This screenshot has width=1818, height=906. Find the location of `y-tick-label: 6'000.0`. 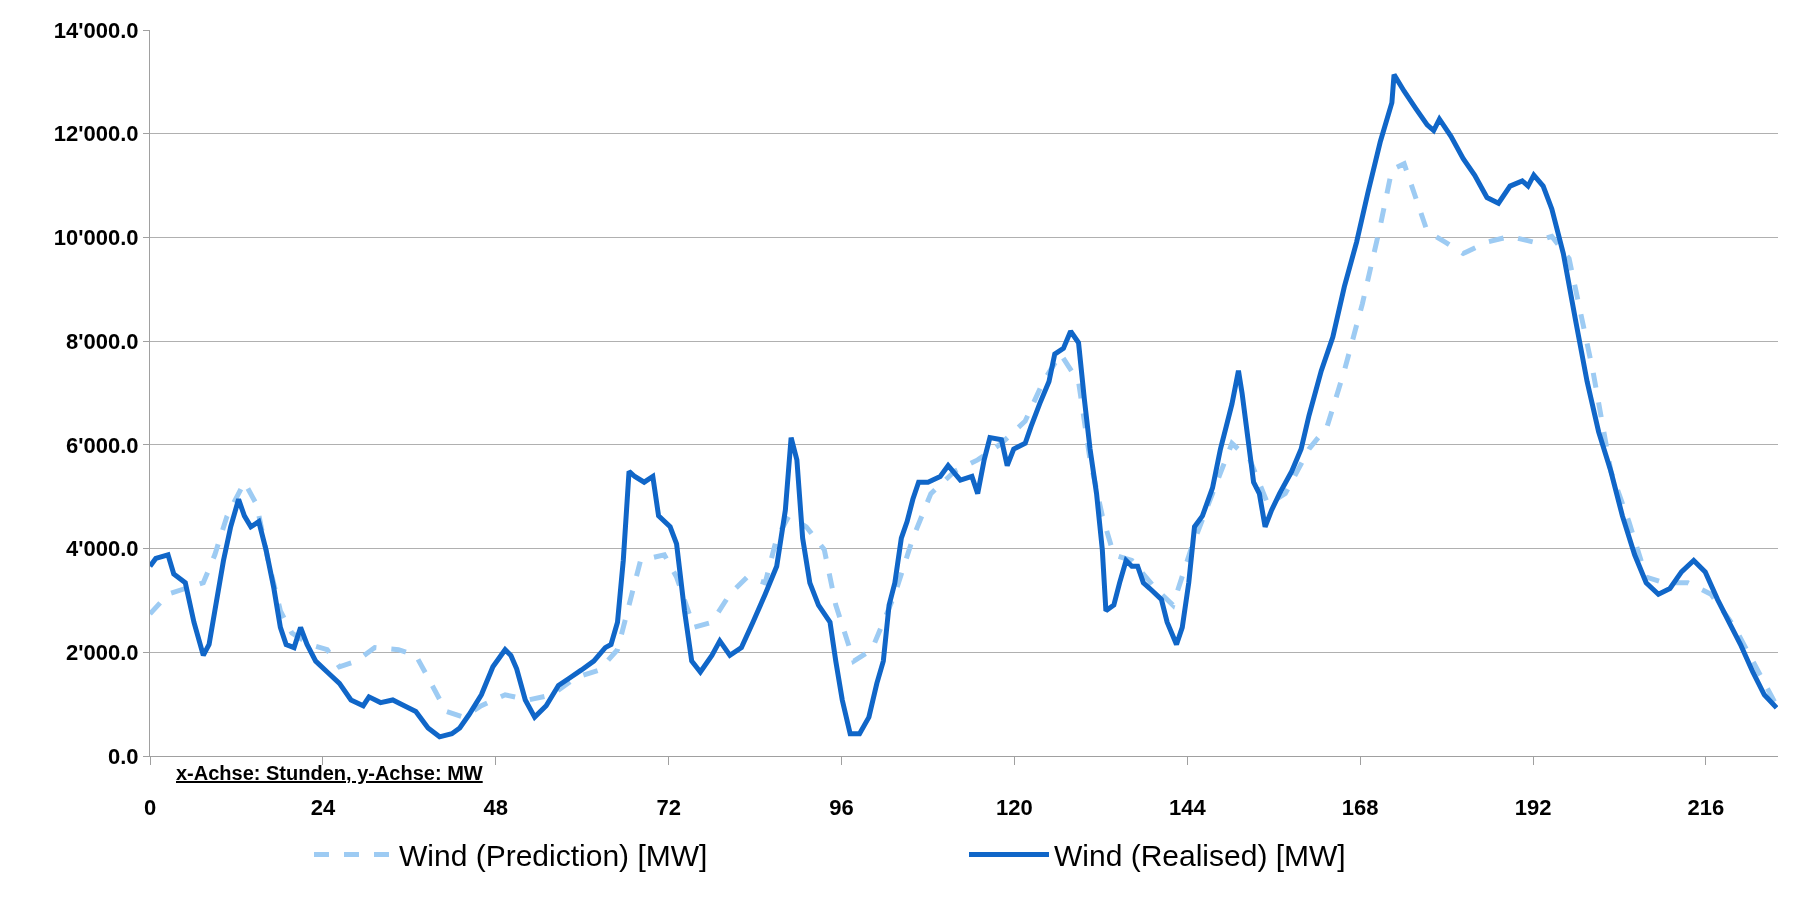

y-tick-label: 6'000.0 is located at coordinates (102, 445).